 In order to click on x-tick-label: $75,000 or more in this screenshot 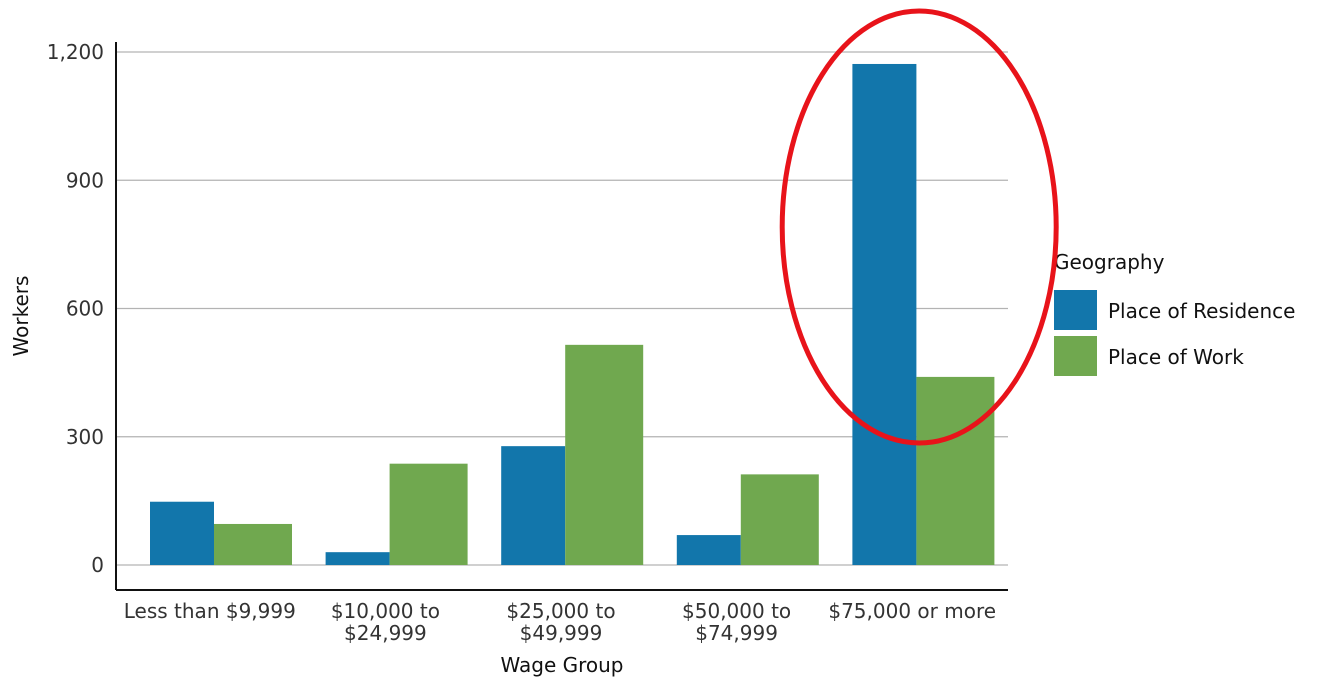, I will do `click(912, 611)`.